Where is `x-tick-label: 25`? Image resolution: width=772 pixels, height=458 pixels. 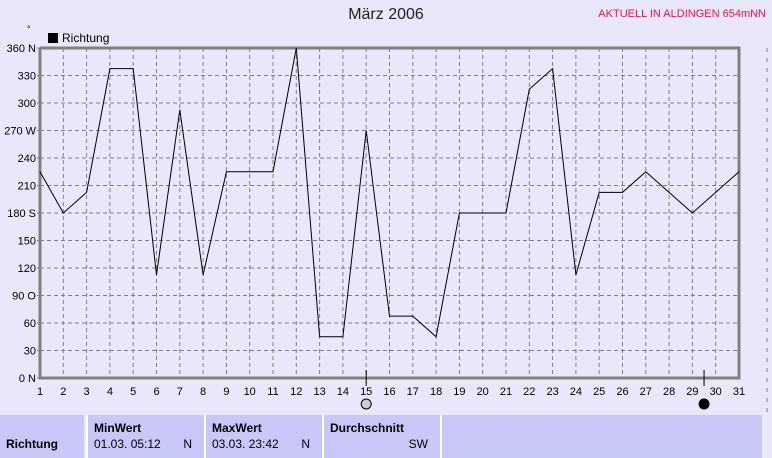 x-tick-label: 25 is located at coordinates (599, 392).